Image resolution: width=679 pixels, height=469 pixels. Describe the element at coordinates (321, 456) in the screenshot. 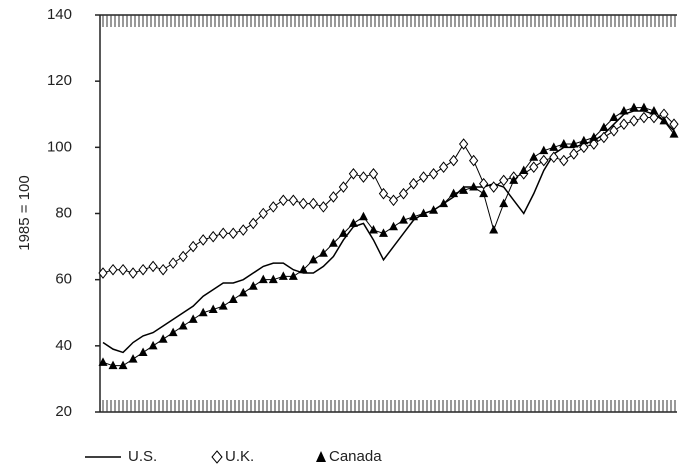

I see `legend-triangle` at that location.